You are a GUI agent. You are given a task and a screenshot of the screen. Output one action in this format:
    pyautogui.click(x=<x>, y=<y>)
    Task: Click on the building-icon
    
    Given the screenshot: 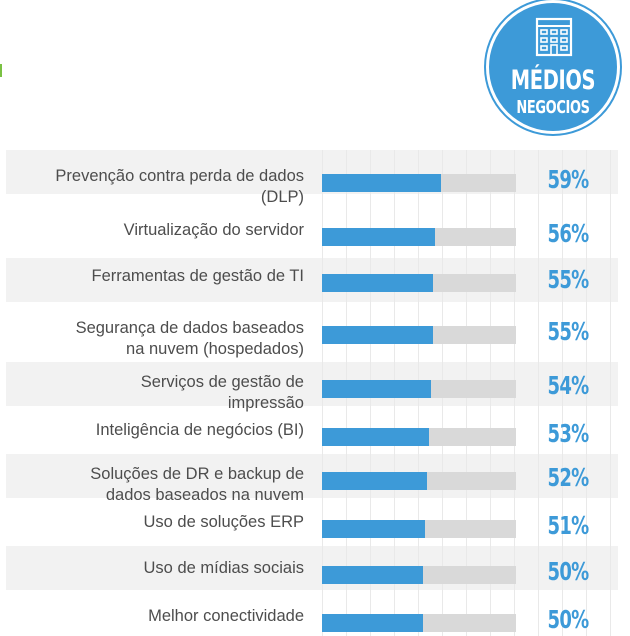 What is the action you would take?
    pyautogui.click(x=554, y=37)
    